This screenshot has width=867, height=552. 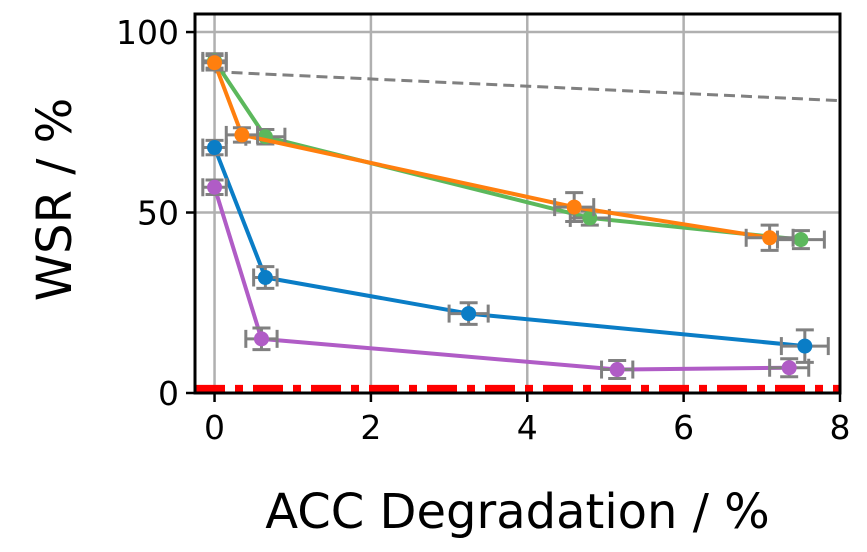 What do you see at coordinates (840, 427) in the screenshot?
I see `x-tick-label: 8` at bounding box center [840, 427].